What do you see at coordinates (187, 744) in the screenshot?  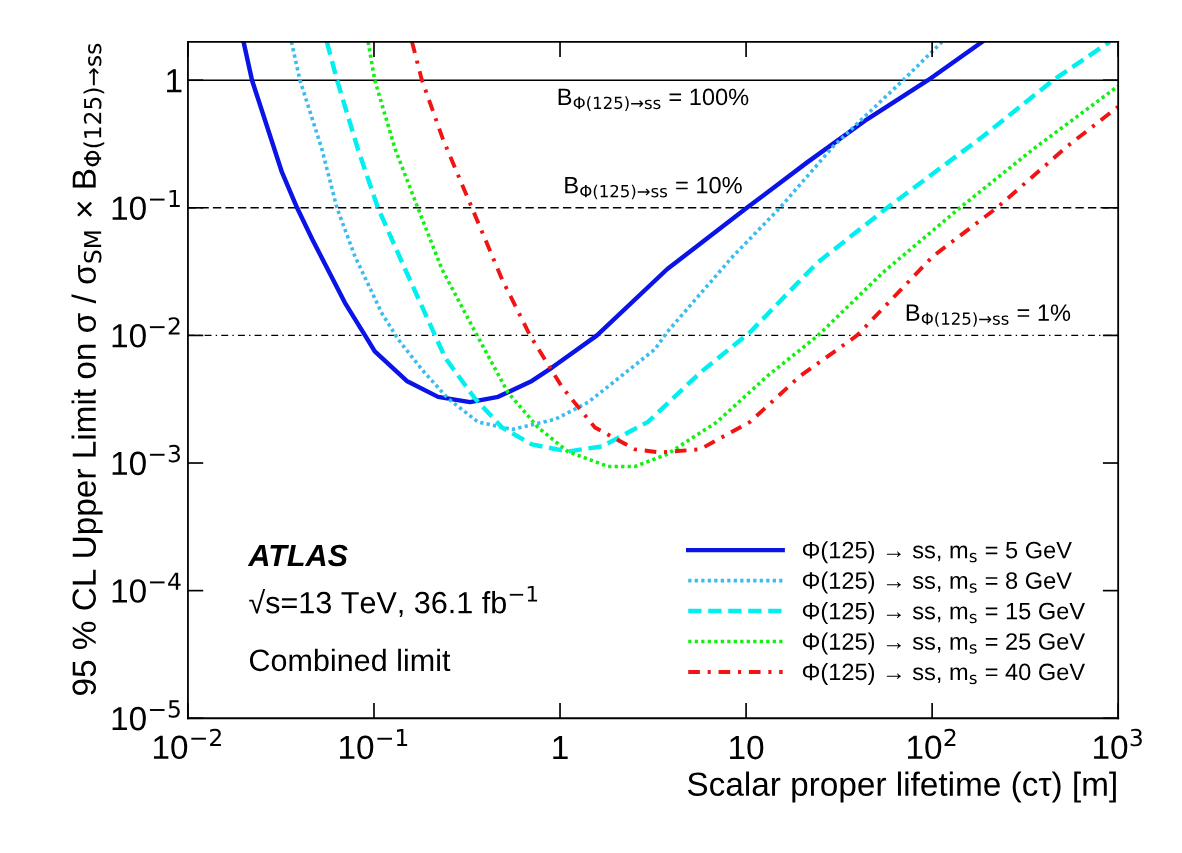 I see `x-tick-label: 10$^{−2}$` at bounding box center [187, 744].